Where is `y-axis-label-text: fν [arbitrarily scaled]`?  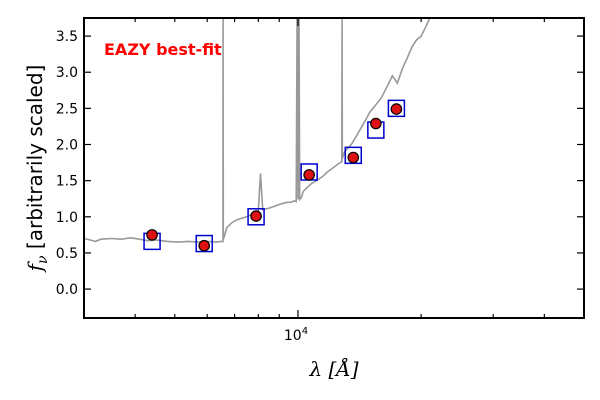 y-axis-label-text: fν [arbitrarily scaled] is located at coordinates (37, 169).